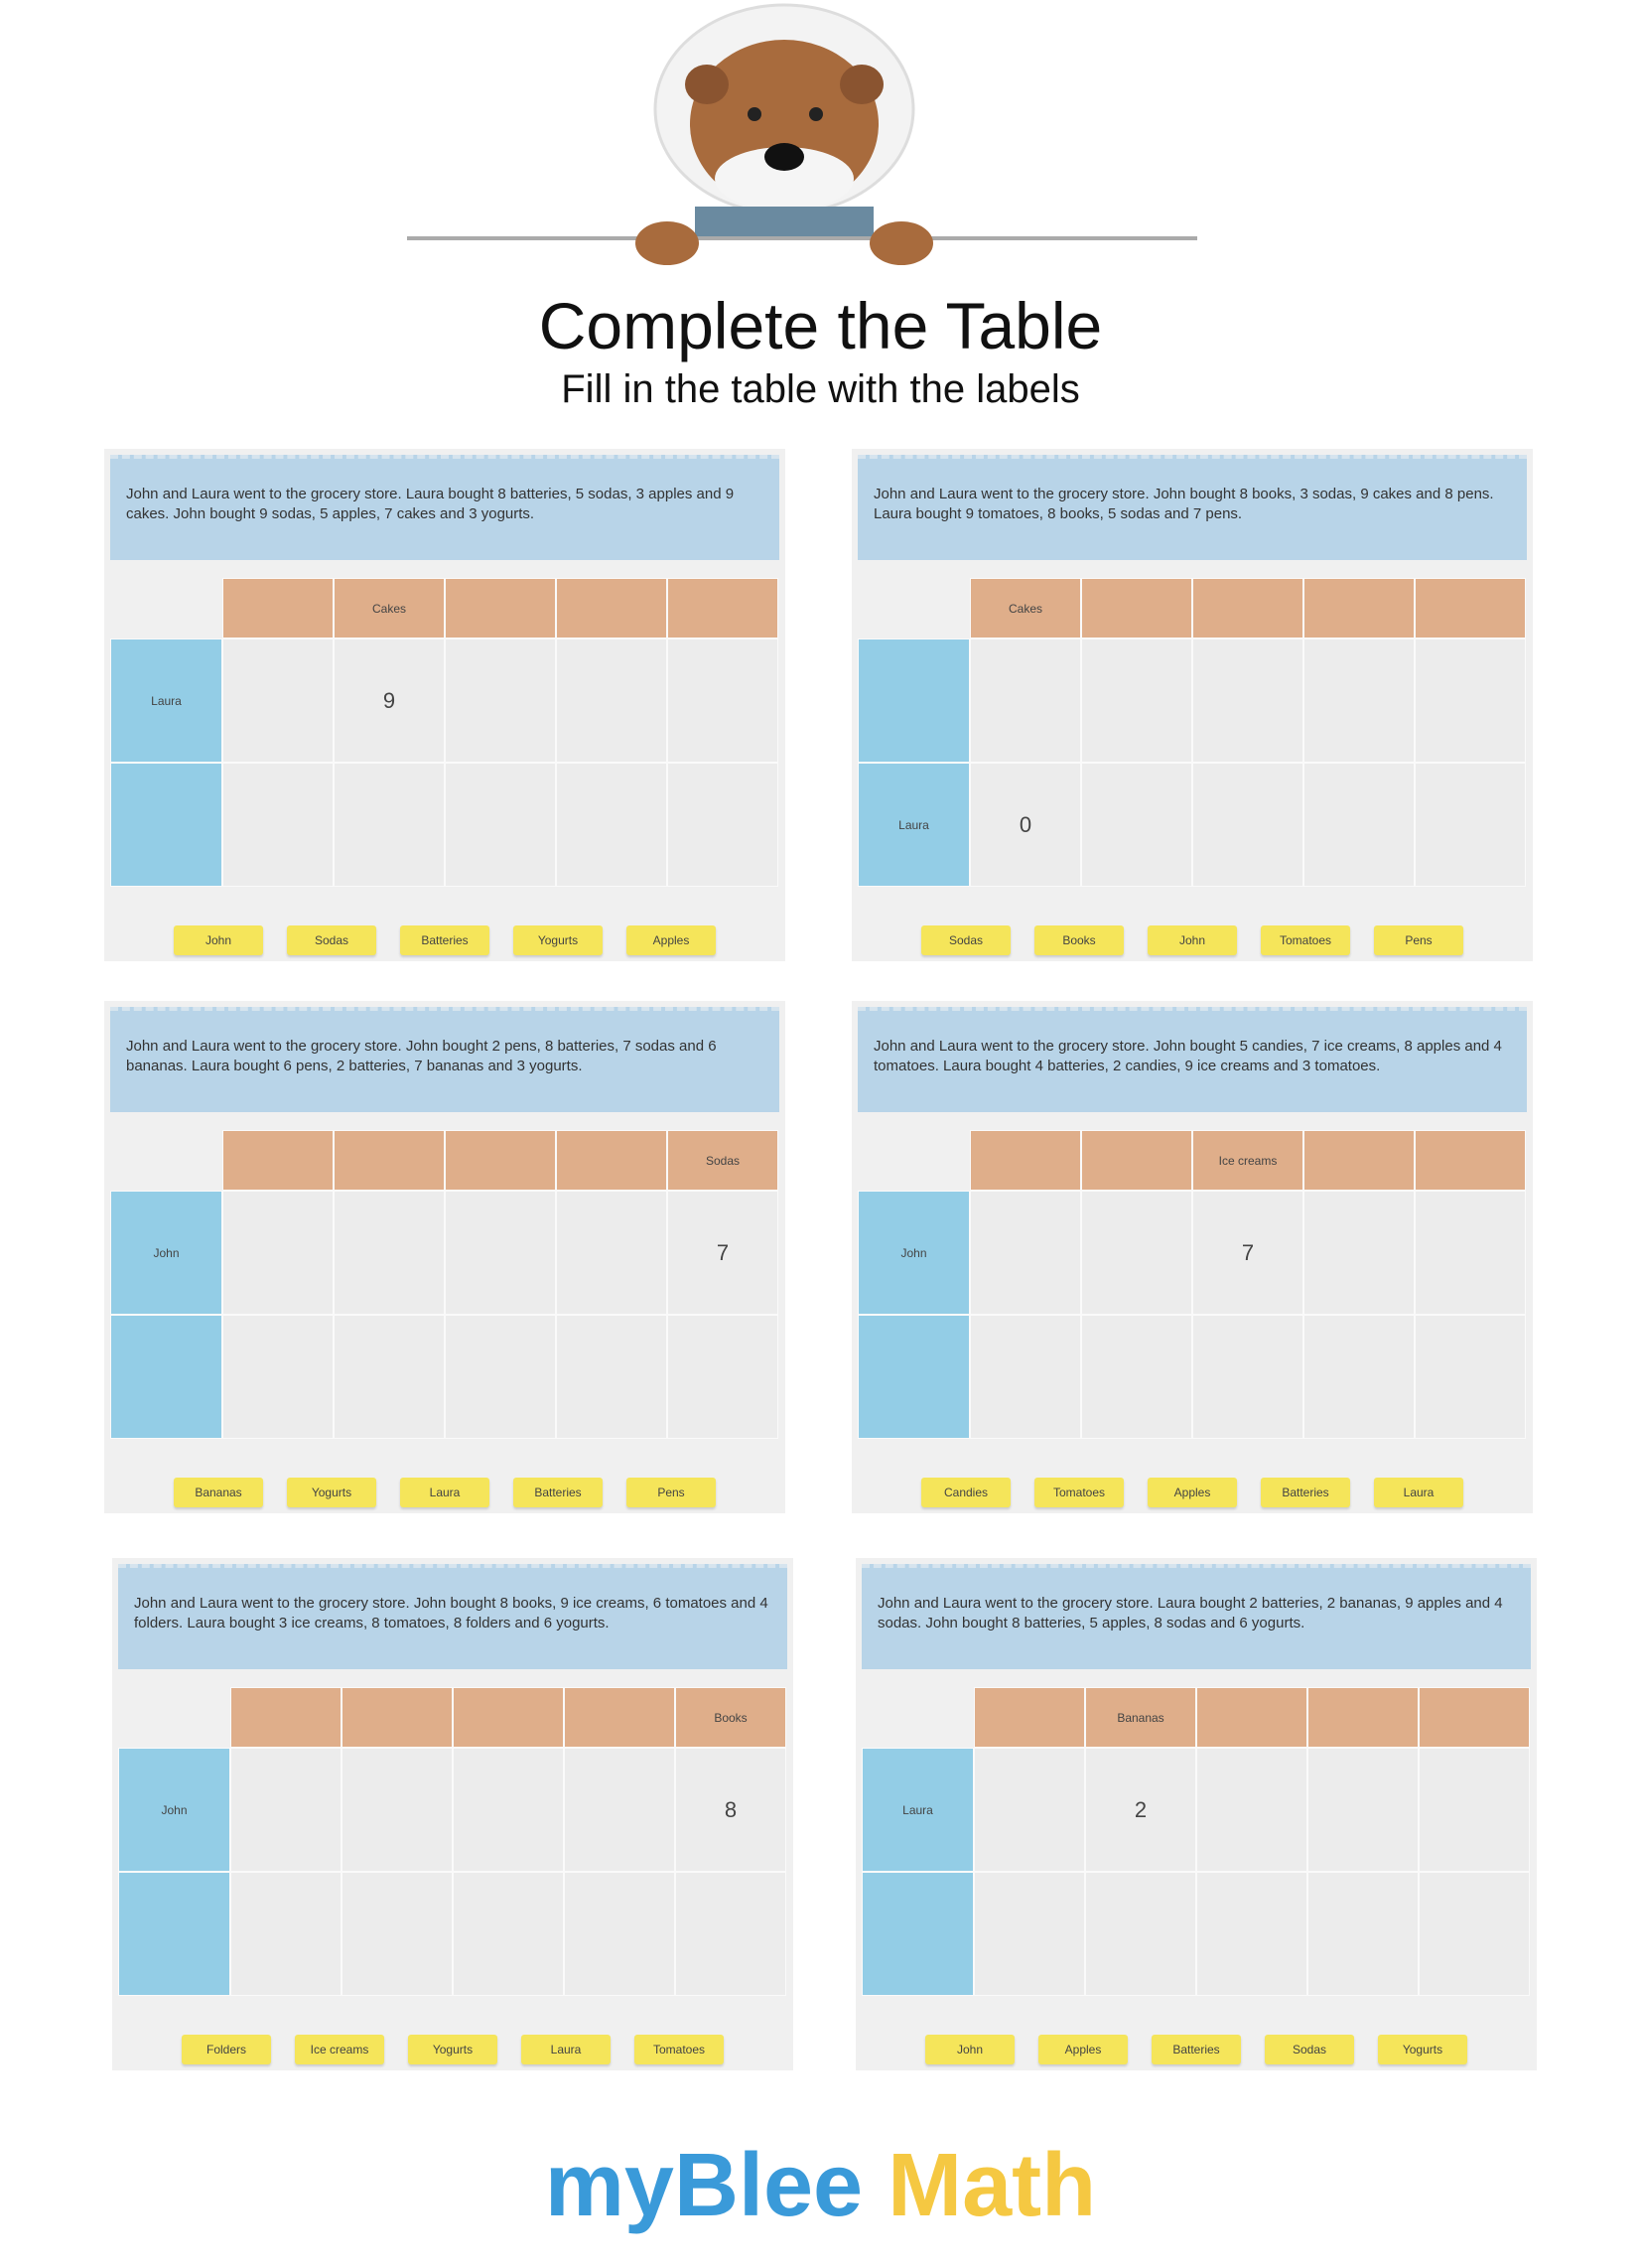 The height and width of the screenshot is (2268, 1641). Describe the element at coordinates (226, 2049) in the screenshot. I see `label-button: Folders` at that location.